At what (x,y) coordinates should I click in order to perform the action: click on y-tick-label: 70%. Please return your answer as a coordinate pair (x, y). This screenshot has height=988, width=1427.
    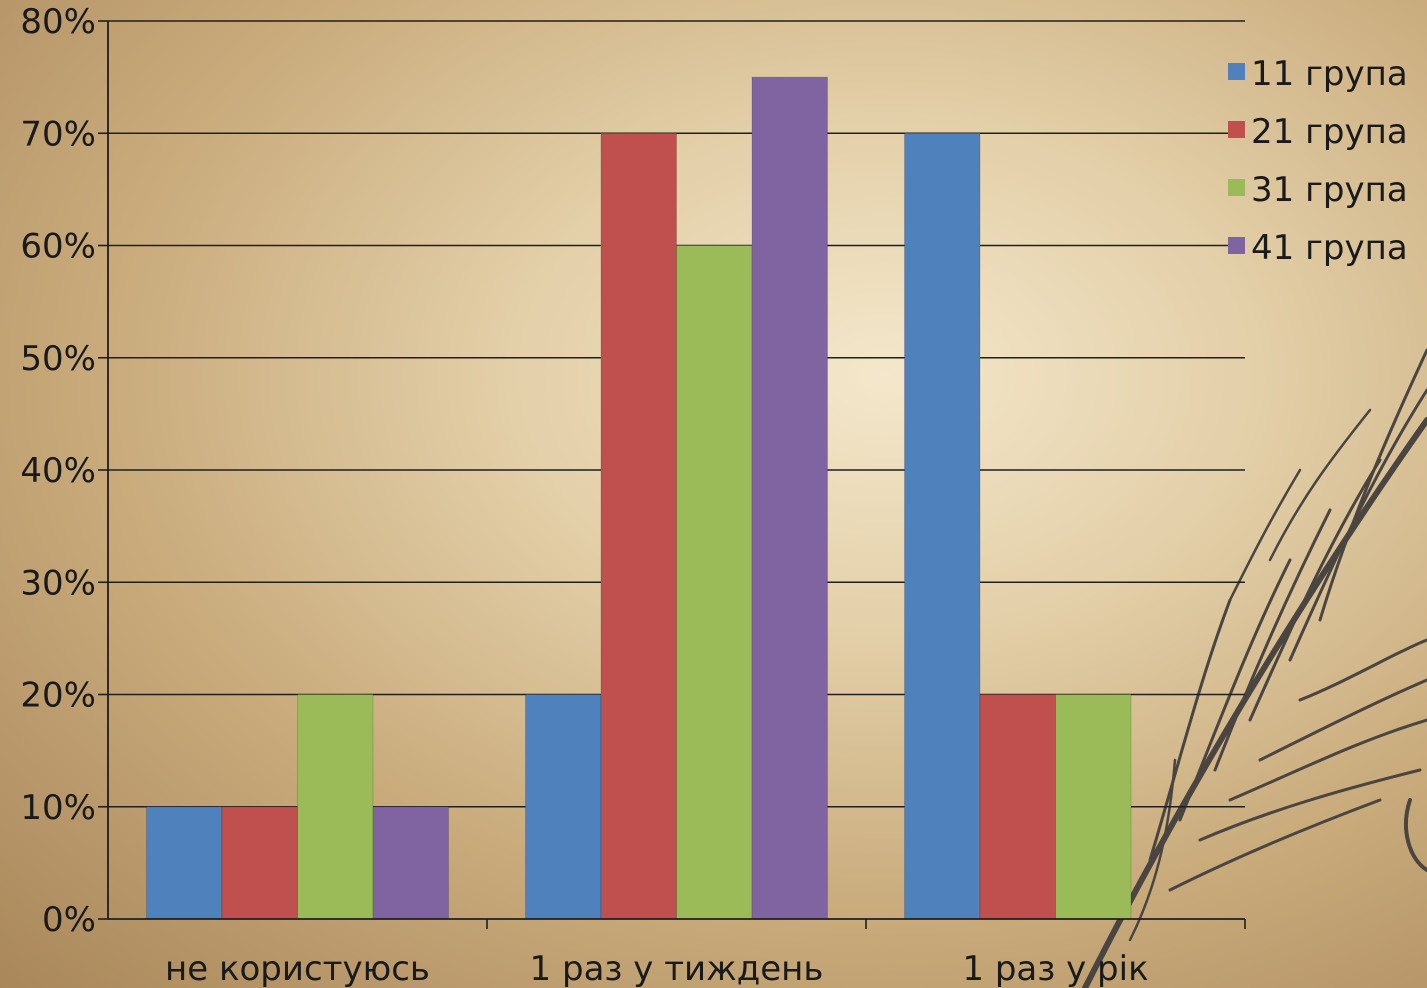
    Looking at the image, I should click on (58, 134).